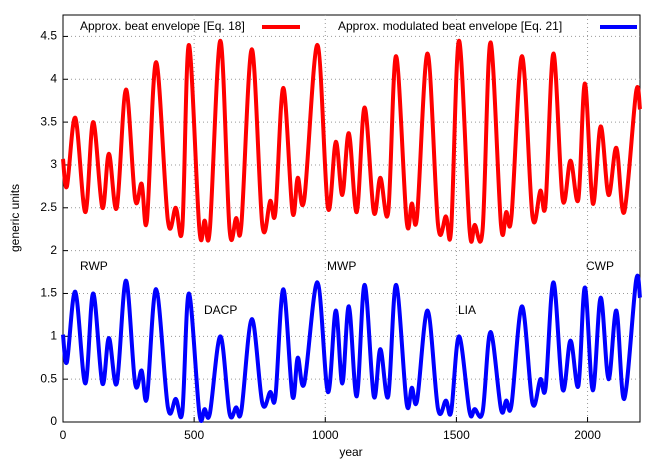 This screenshot has height=464, width=662. Describe the element at coordinates (600, 266) in the screenshot. I see `annotation: CWP` at that location.